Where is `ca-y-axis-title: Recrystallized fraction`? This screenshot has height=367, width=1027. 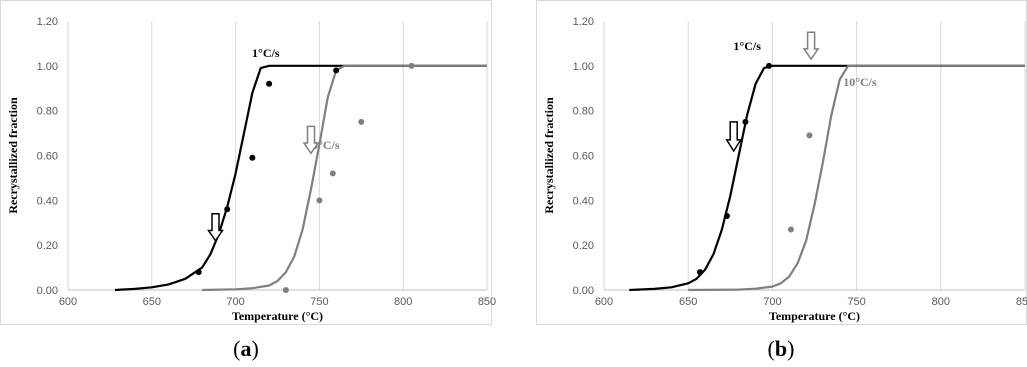 ca-y-axis-title: Recrystallized fraction is located at coordinates (13, 155).